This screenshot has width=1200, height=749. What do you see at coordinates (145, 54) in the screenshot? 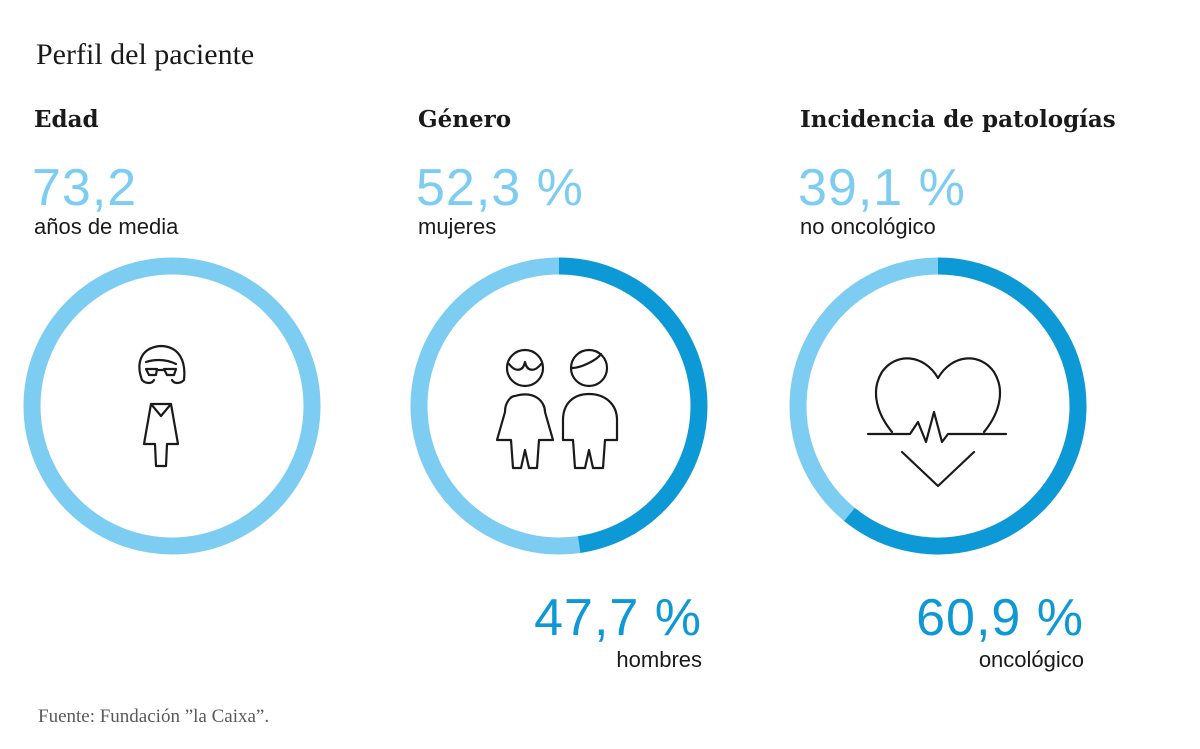
I see `page-title: Perfil del paciente` at bounding box center [145, 54].